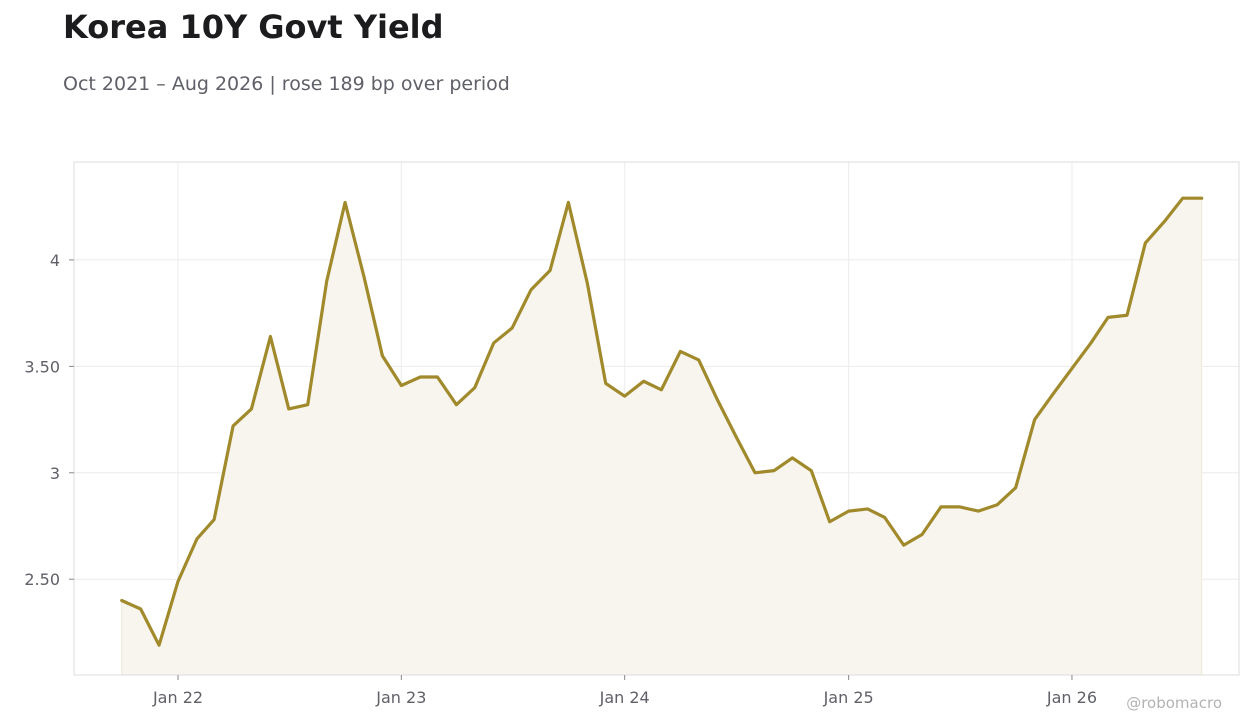  I want to click on y-tick-label: 4, so click(55, 260).